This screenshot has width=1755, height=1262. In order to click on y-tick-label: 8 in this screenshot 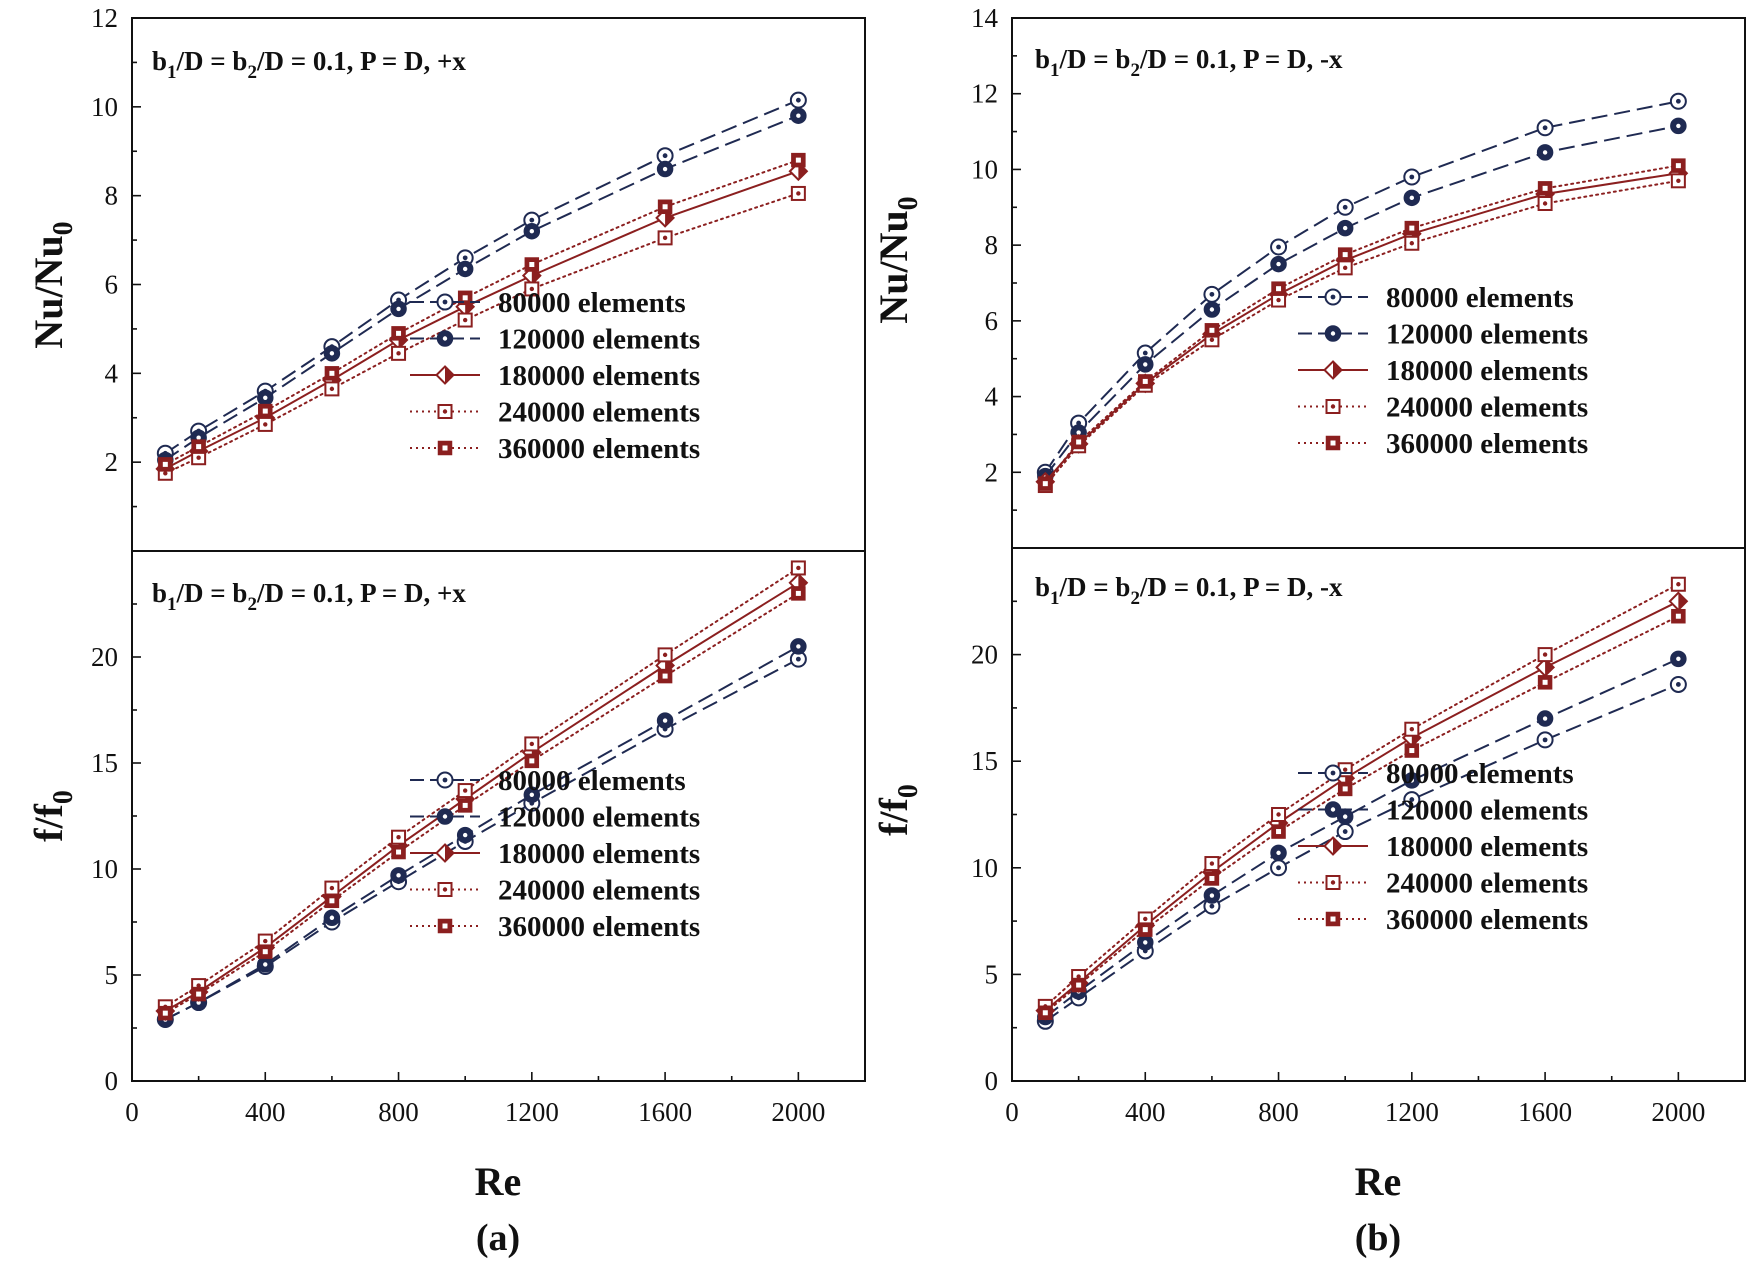, I will do `click(992, 245)`.